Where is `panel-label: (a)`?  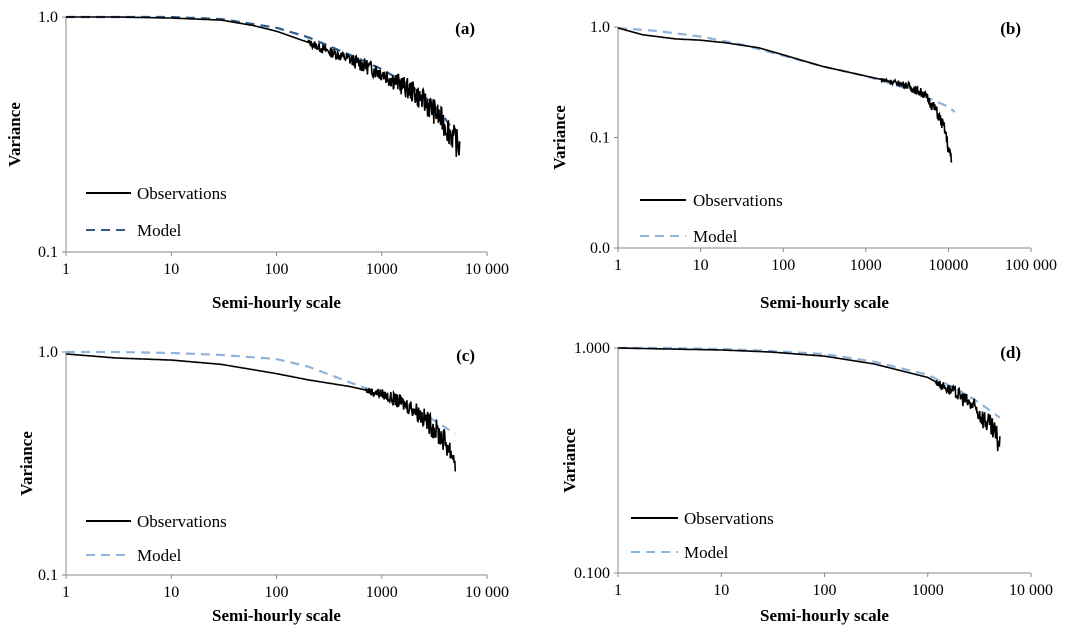 panel-label: (a) is located at coordinates (465, 28).